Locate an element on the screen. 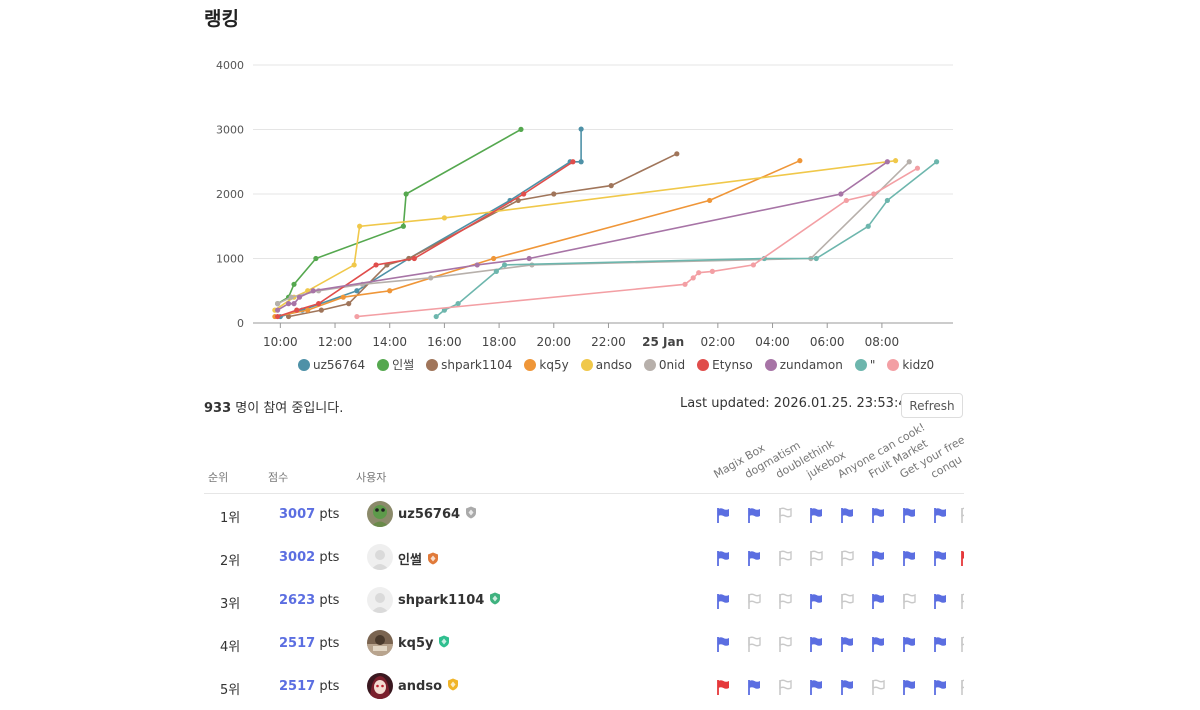  username: 인썰 is located at coordinates (418, 559).